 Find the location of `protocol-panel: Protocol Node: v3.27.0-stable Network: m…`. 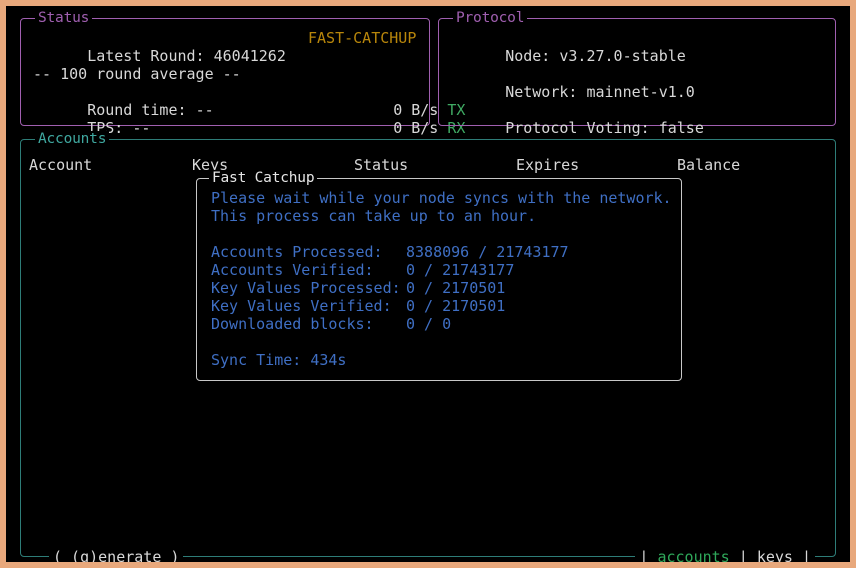

protocol-panel: Protocol Node: v3.27.0-stable Network: m… is located at coordinates (637, 73).